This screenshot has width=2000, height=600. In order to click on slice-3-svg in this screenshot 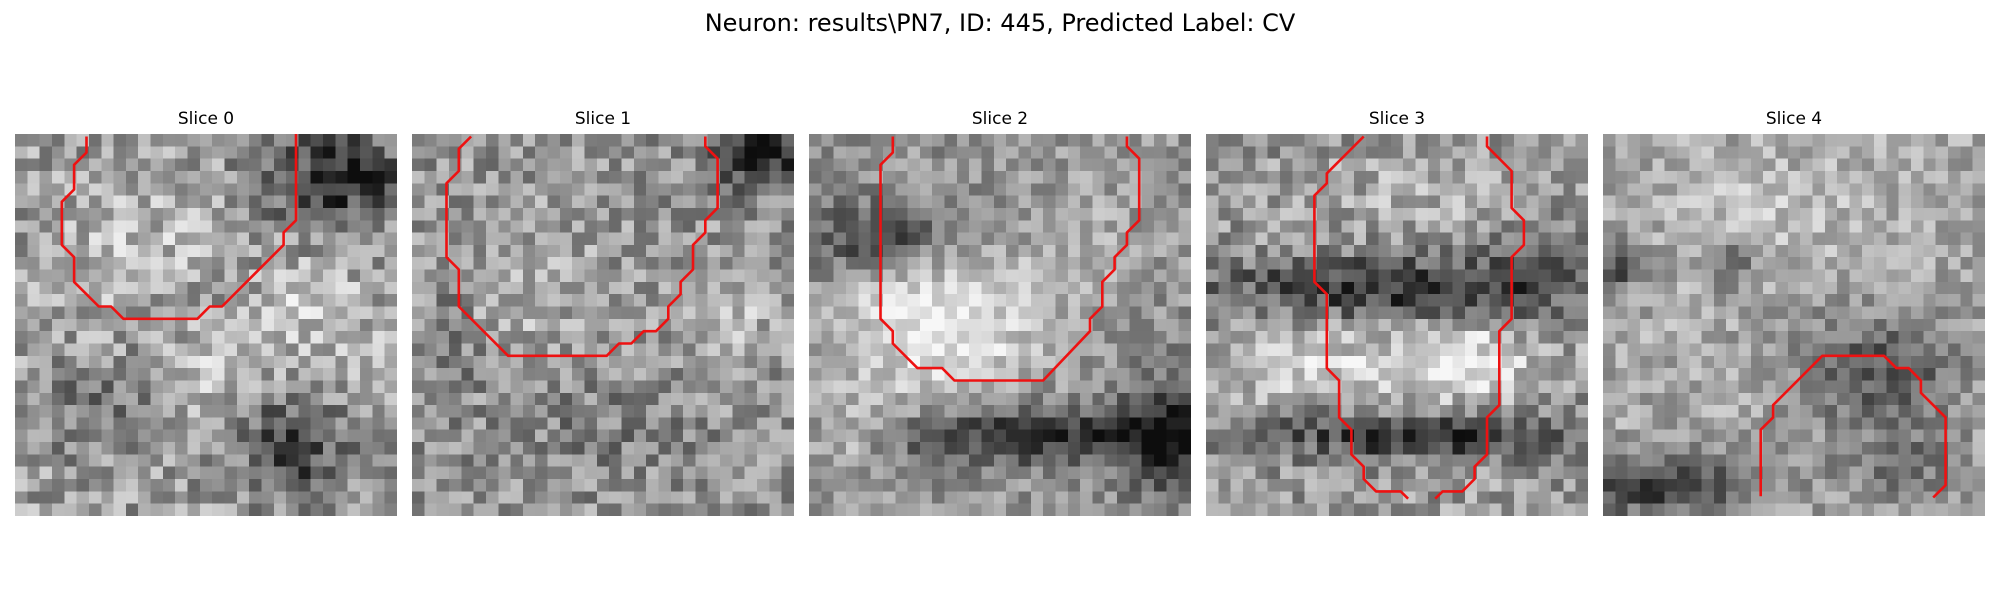, I will do `click(1397, 325)`.